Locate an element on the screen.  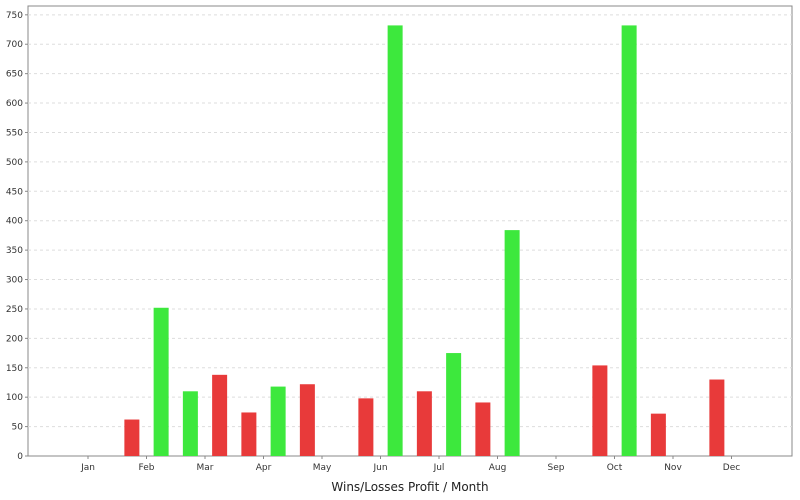
y-tick-label: 400 is located at coordinates (14, 222).